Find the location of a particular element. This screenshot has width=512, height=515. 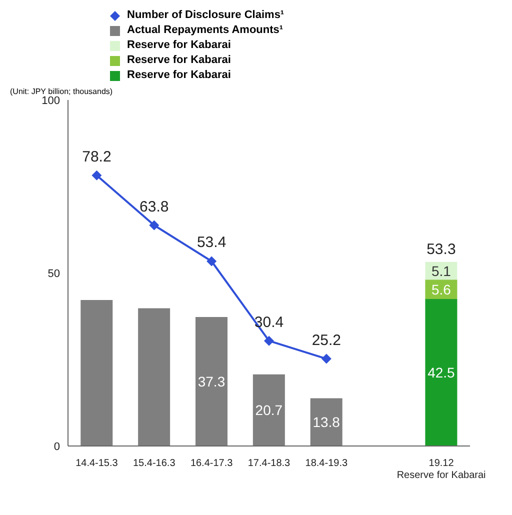

data-label: 78.2 is located at coordinates (97, 157).